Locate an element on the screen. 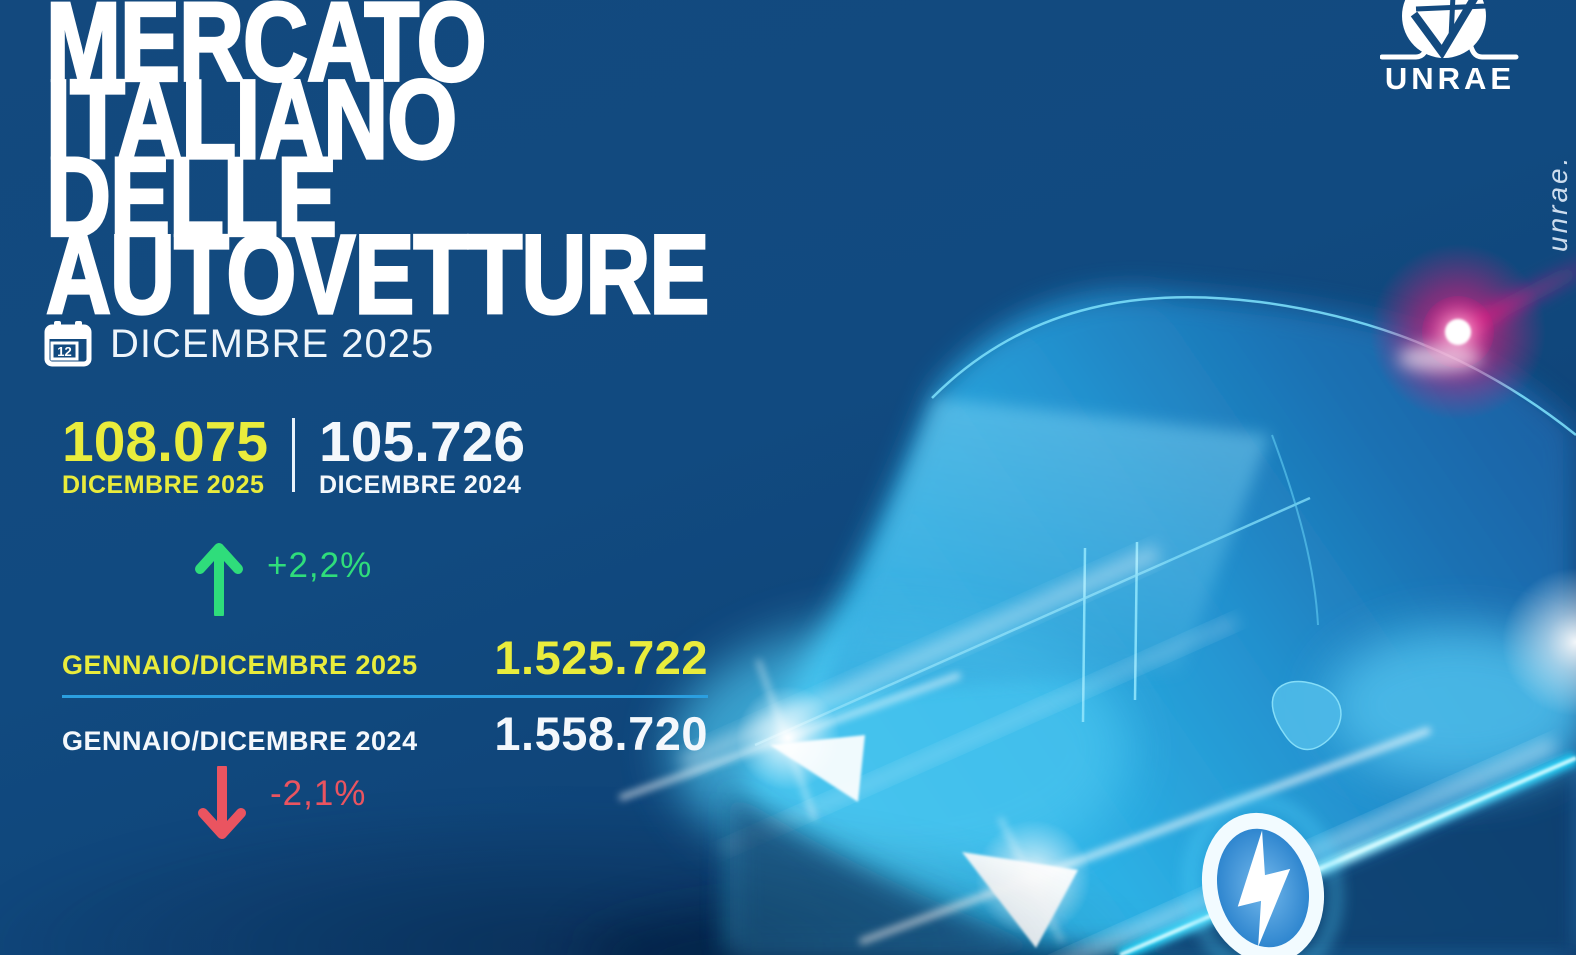 Image resolution: width=1576 pixels, height=955 pixels. monthly-previous-value: 105.726 is located at coordinates (422, 442).